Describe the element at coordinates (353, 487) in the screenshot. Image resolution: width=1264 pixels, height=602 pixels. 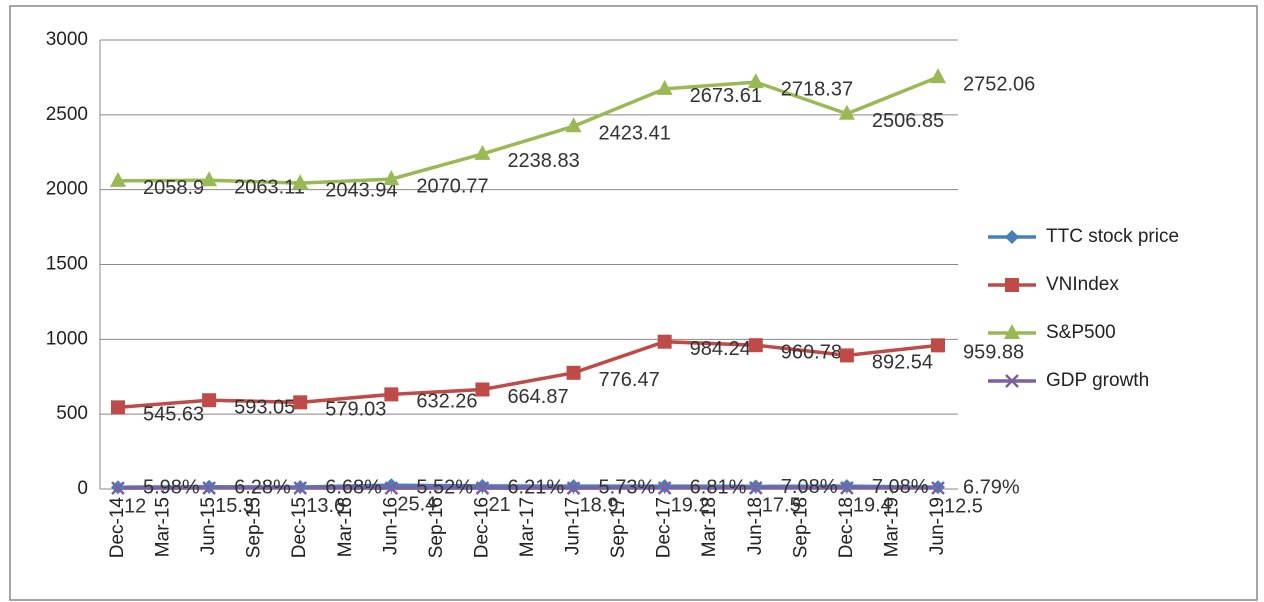
I see `data-label: 6.68%` at that location.